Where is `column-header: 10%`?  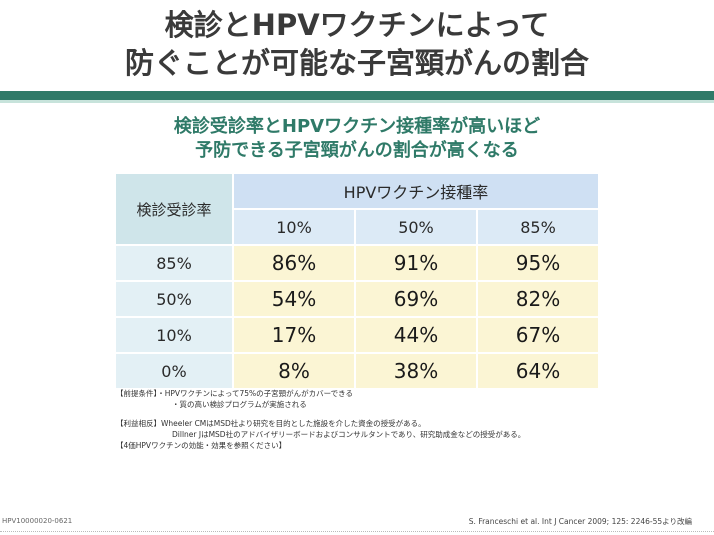 column-header: 10% is located at coordinates (294, 227).